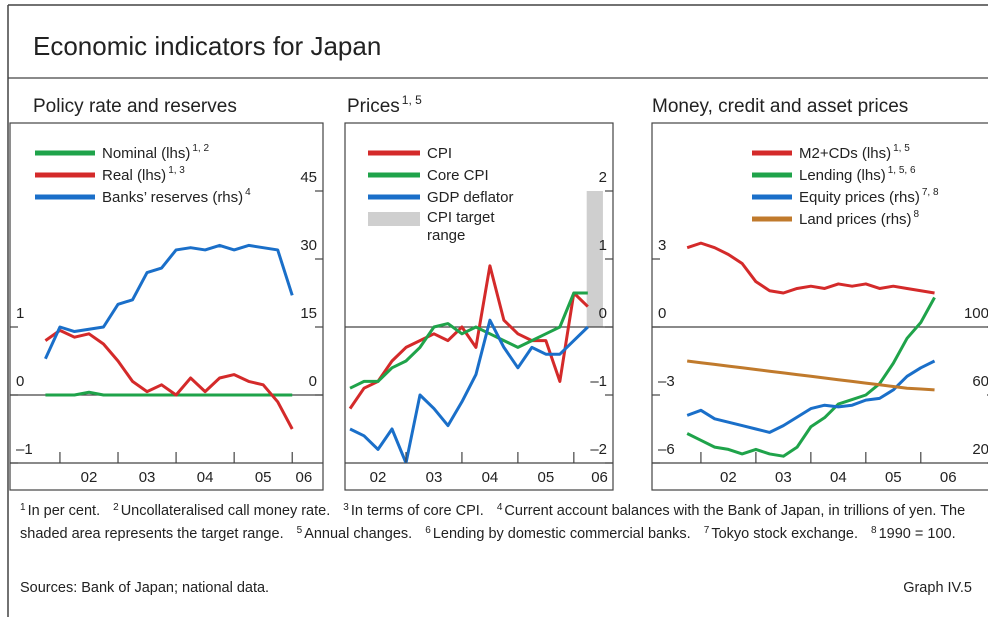 The image size is (988, 617). I want to click on footnote-text: In per cent., so click(64, 511).